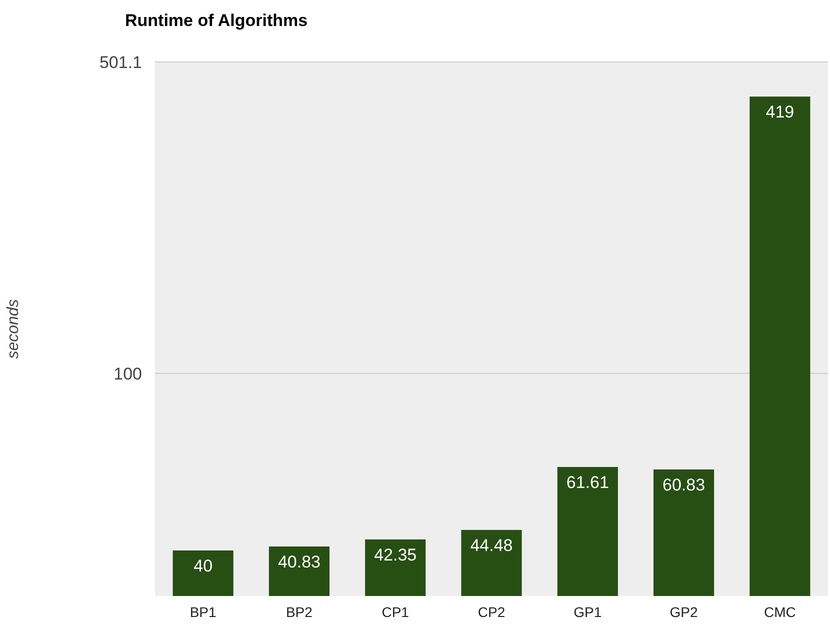 The image size is (830, 627). Describe the element at coordinates (780, 612) in the screenshot. I see `x-tick-label: CMC` at that location.